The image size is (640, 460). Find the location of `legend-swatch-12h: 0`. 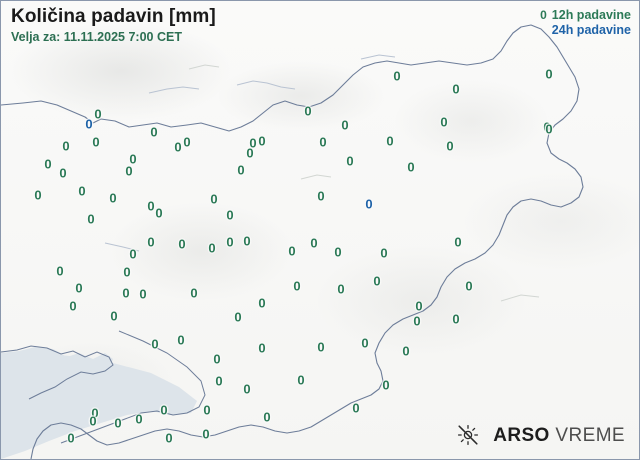

legend-swatch-12h: 0 is located at coordinates (543, 15).